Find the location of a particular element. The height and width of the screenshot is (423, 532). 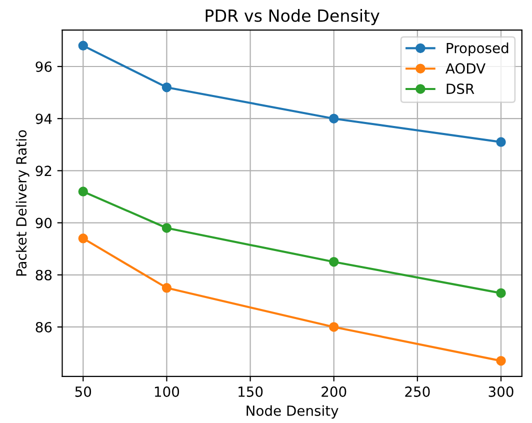

y-tick-label: 90 is located at coordinates (44, 223).